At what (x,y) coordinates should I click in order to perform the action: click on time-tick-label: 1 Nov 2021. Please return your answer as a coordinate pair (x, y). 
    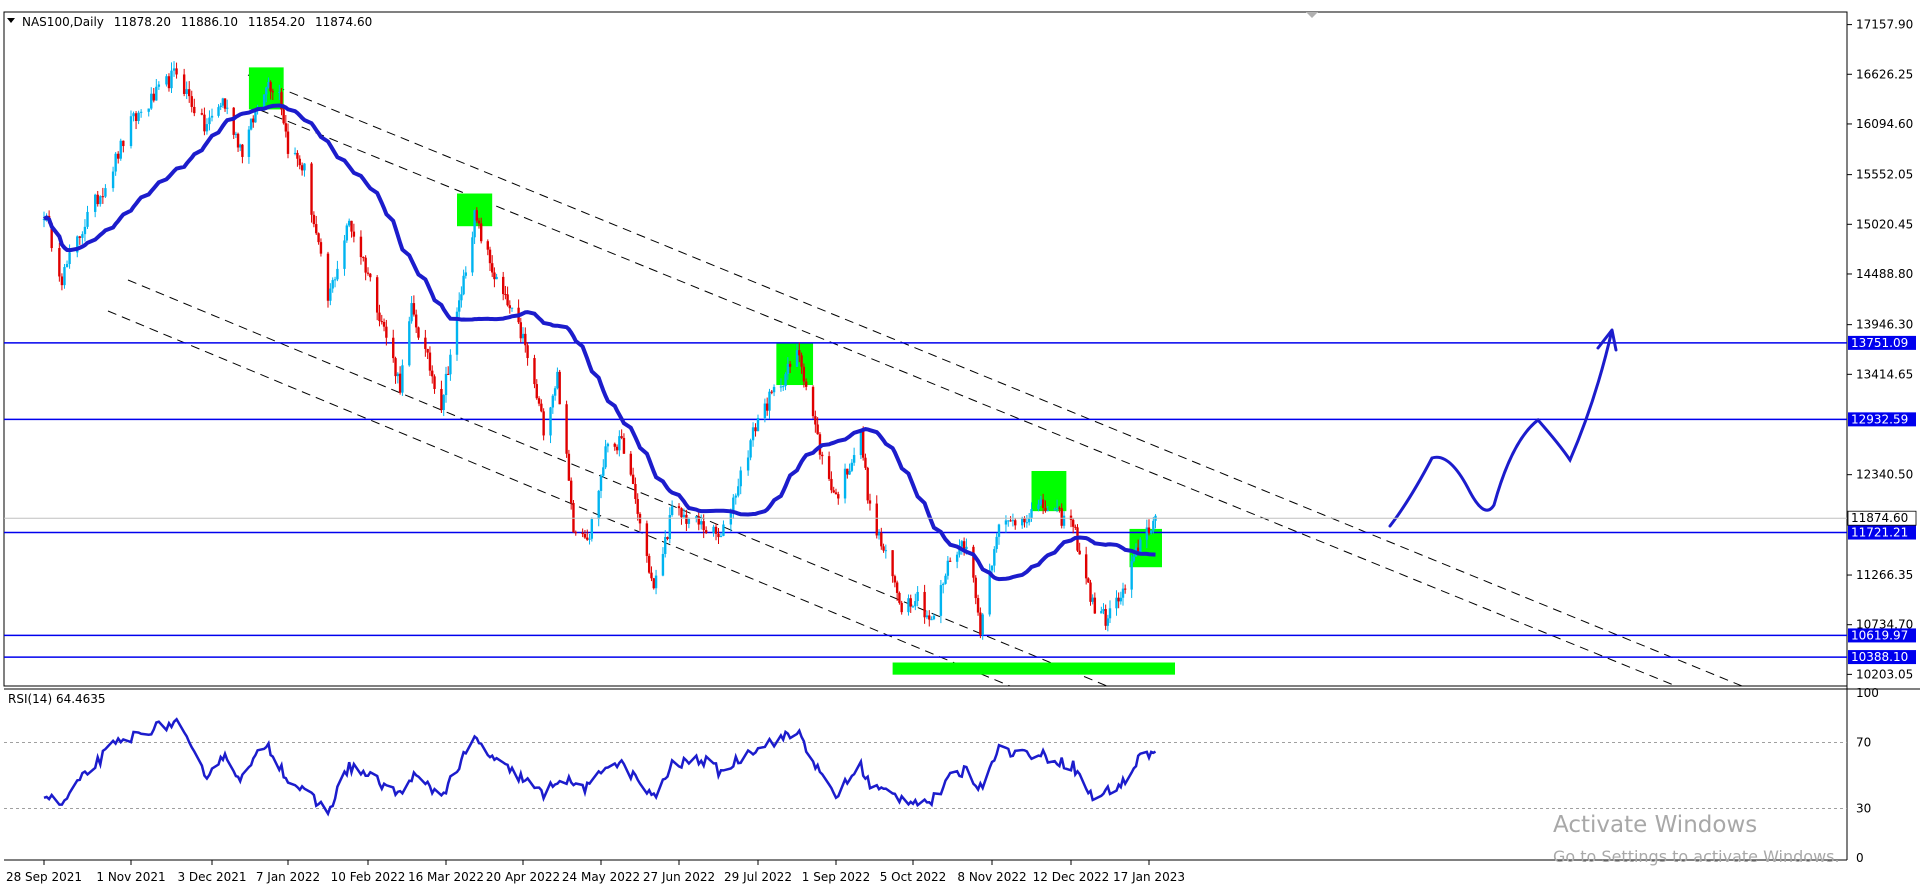
    Looking at the image, I should click on (130, 877).